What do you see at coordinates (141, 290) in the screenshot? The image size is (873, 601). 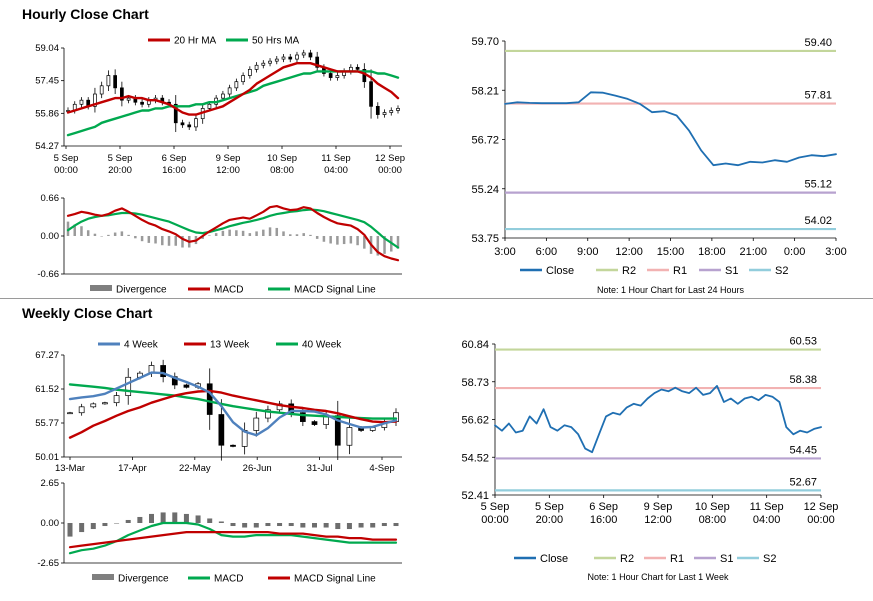 I see `hourly-legend-divergence-label: Divergence` at bounding box center [141, 290].